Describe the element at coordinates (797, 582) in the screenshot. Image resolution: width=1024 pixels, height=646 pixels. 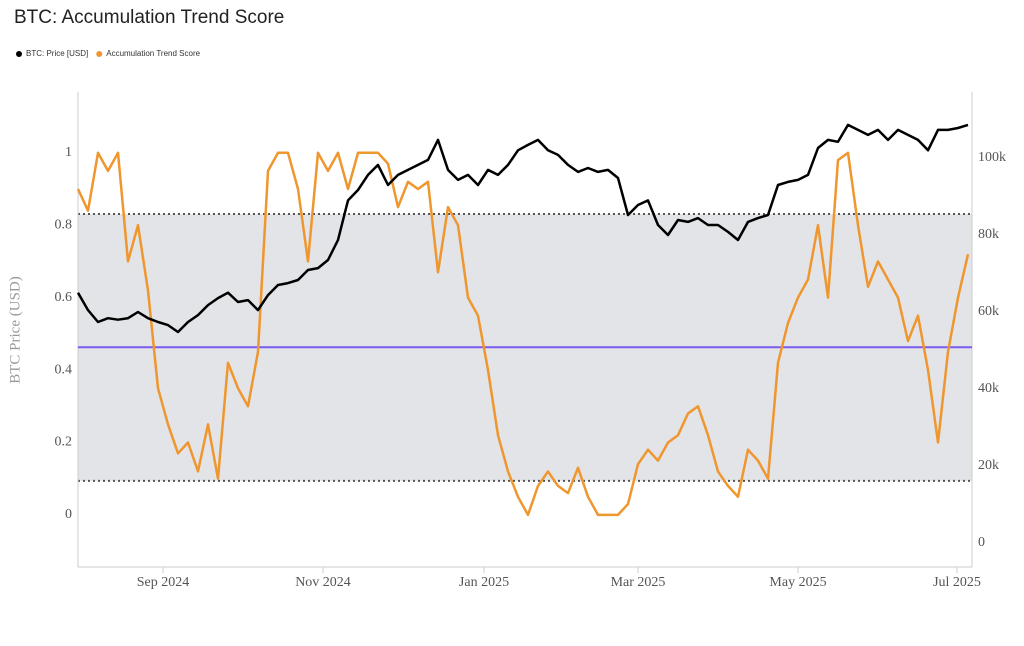
I see `x-tick-label: May 2025` at that location.